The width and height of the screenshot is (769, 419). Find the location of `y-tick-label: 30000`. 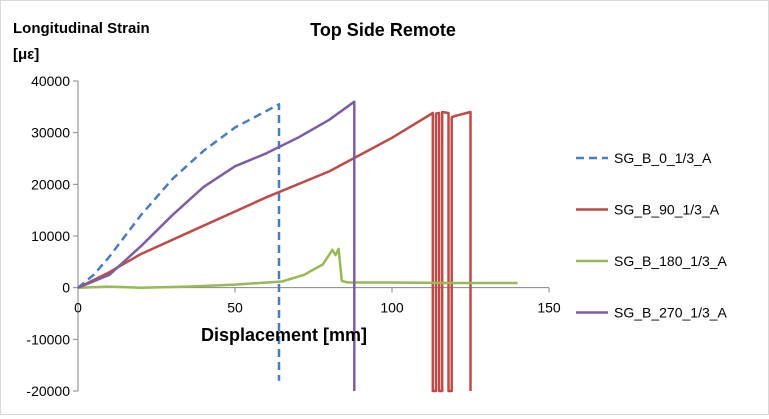

y-tick-label: 30000 is located at coordinates (50, 133).